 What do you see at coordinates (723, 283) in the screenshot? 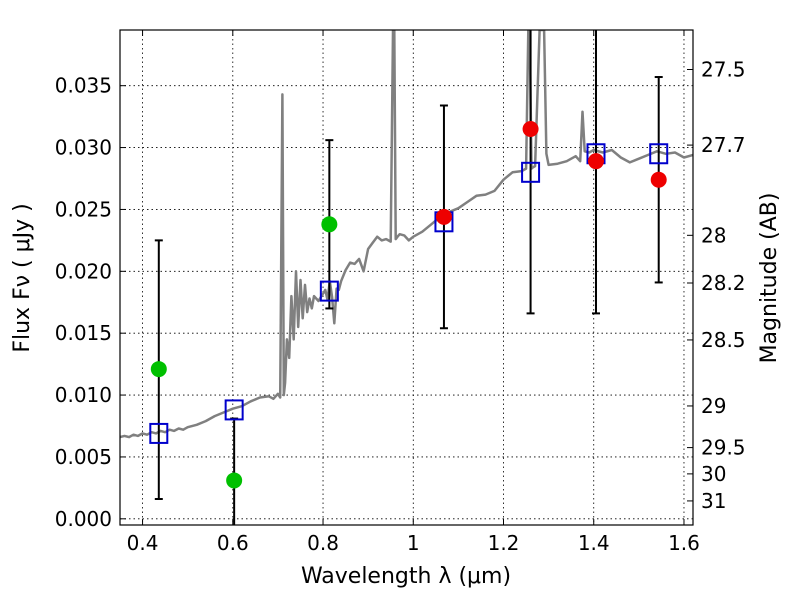
I see `right-tick-label: 28.2` at bounding box center [723, 283].